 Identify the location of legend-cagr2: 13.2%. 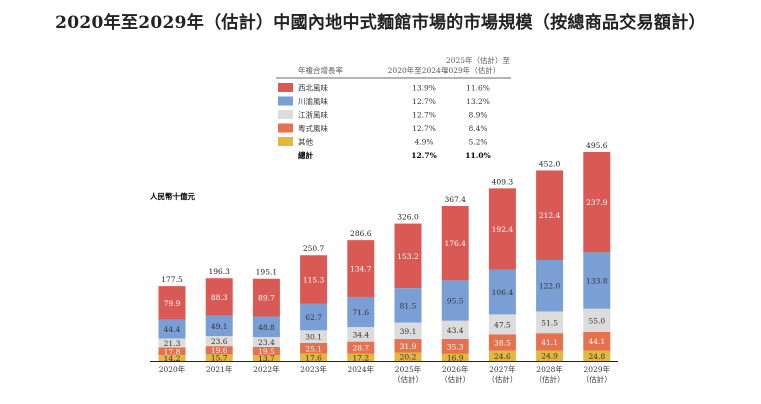
(478, 101).